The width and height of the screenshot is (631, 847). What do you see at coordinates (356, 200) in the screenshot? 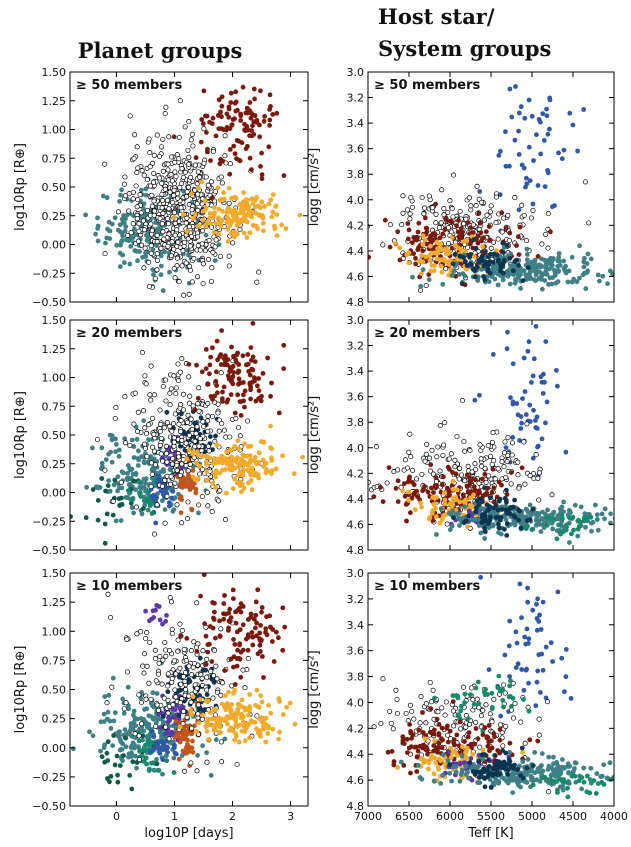
I see `y-tick-label: 4.0` at bounding box center [356, 200].